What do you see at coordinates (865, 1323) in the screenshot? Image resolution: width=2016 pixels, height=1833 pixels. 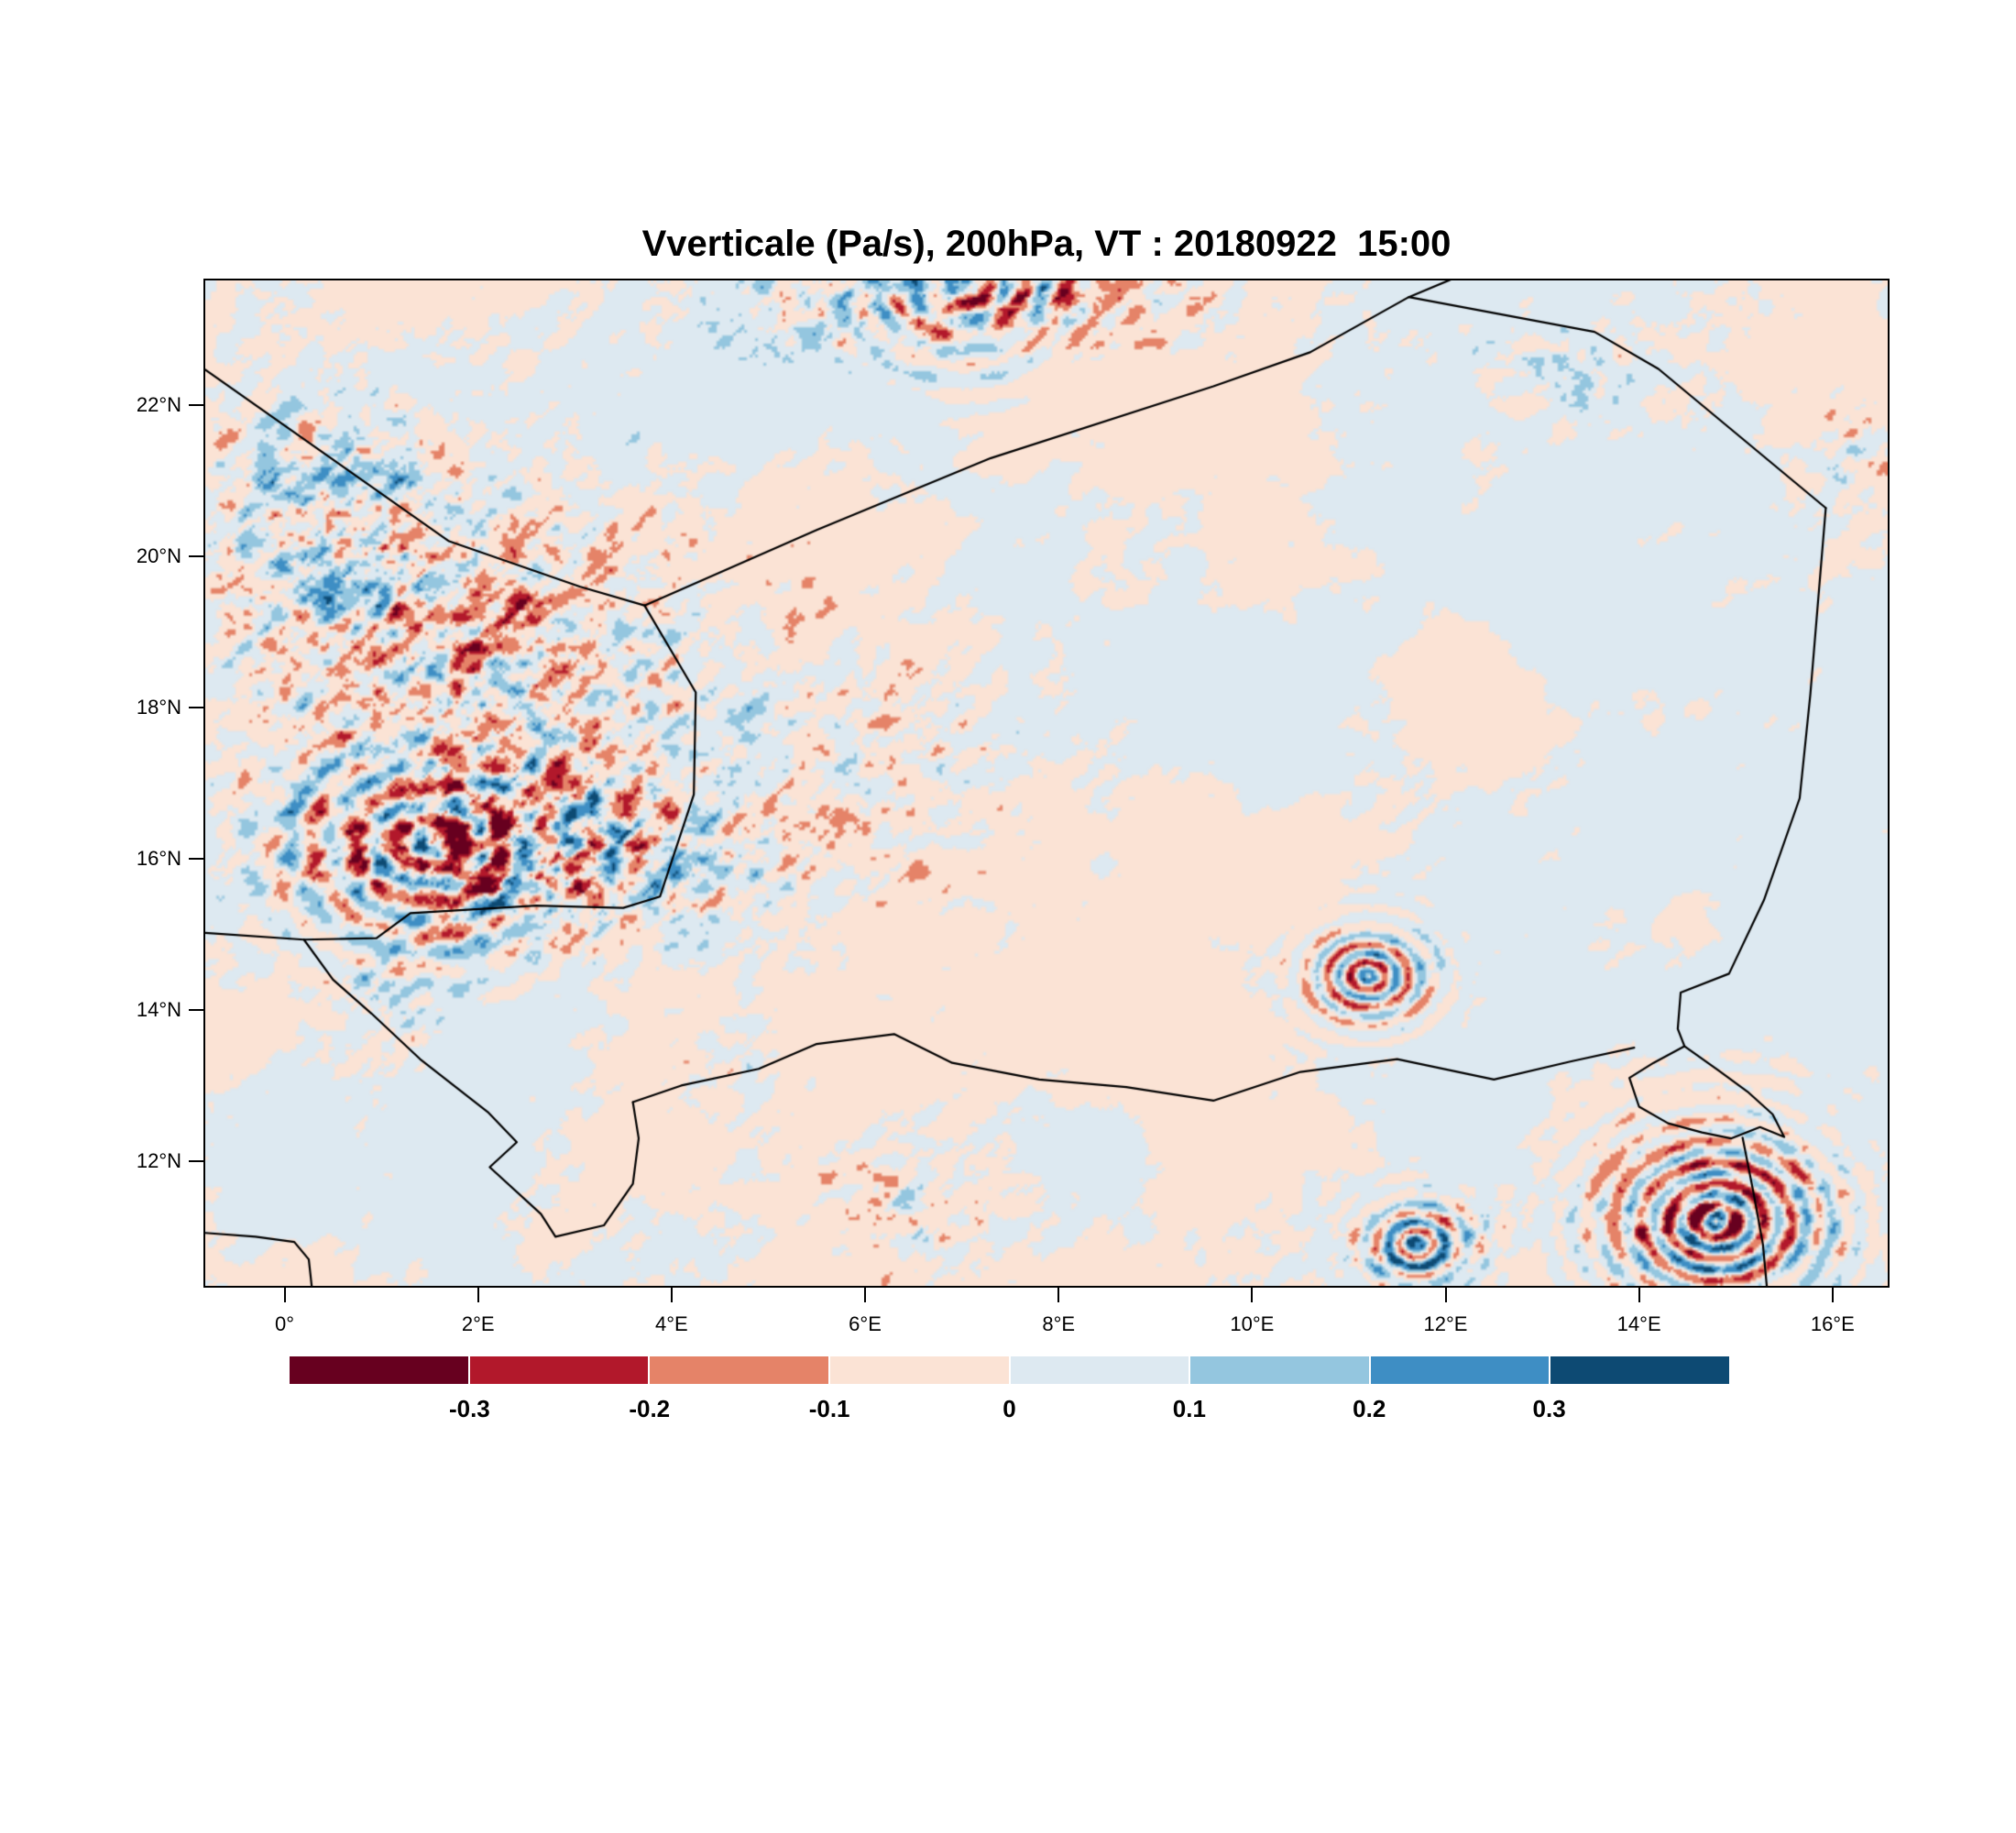 I see `x-tick-label: 6°E` at bounding box center [865, 1323].